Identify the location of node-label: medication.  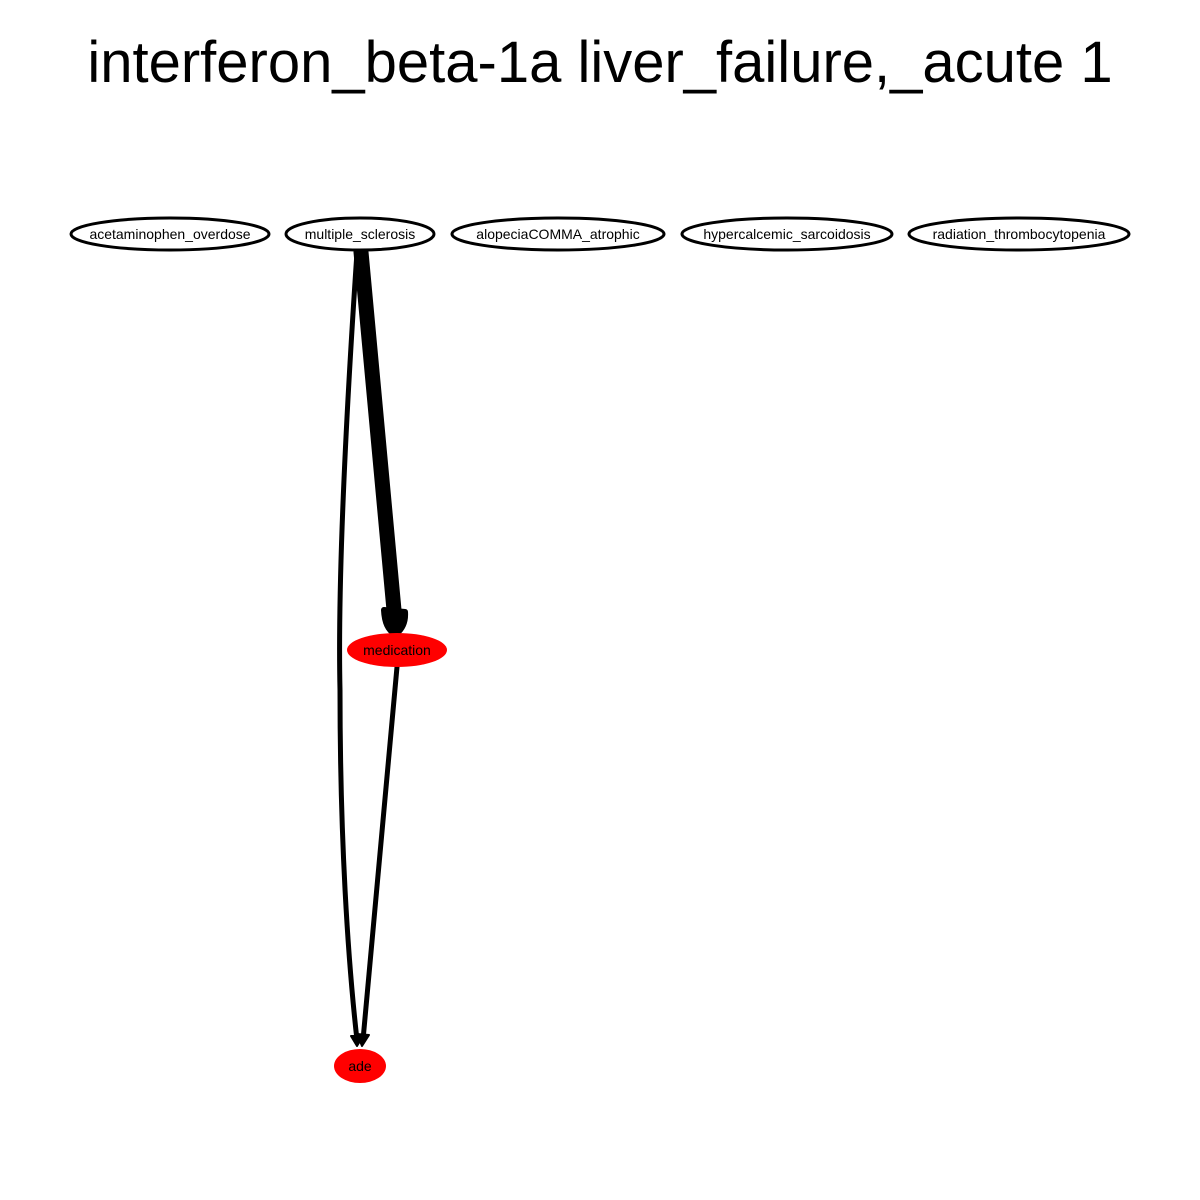
(397, 650).